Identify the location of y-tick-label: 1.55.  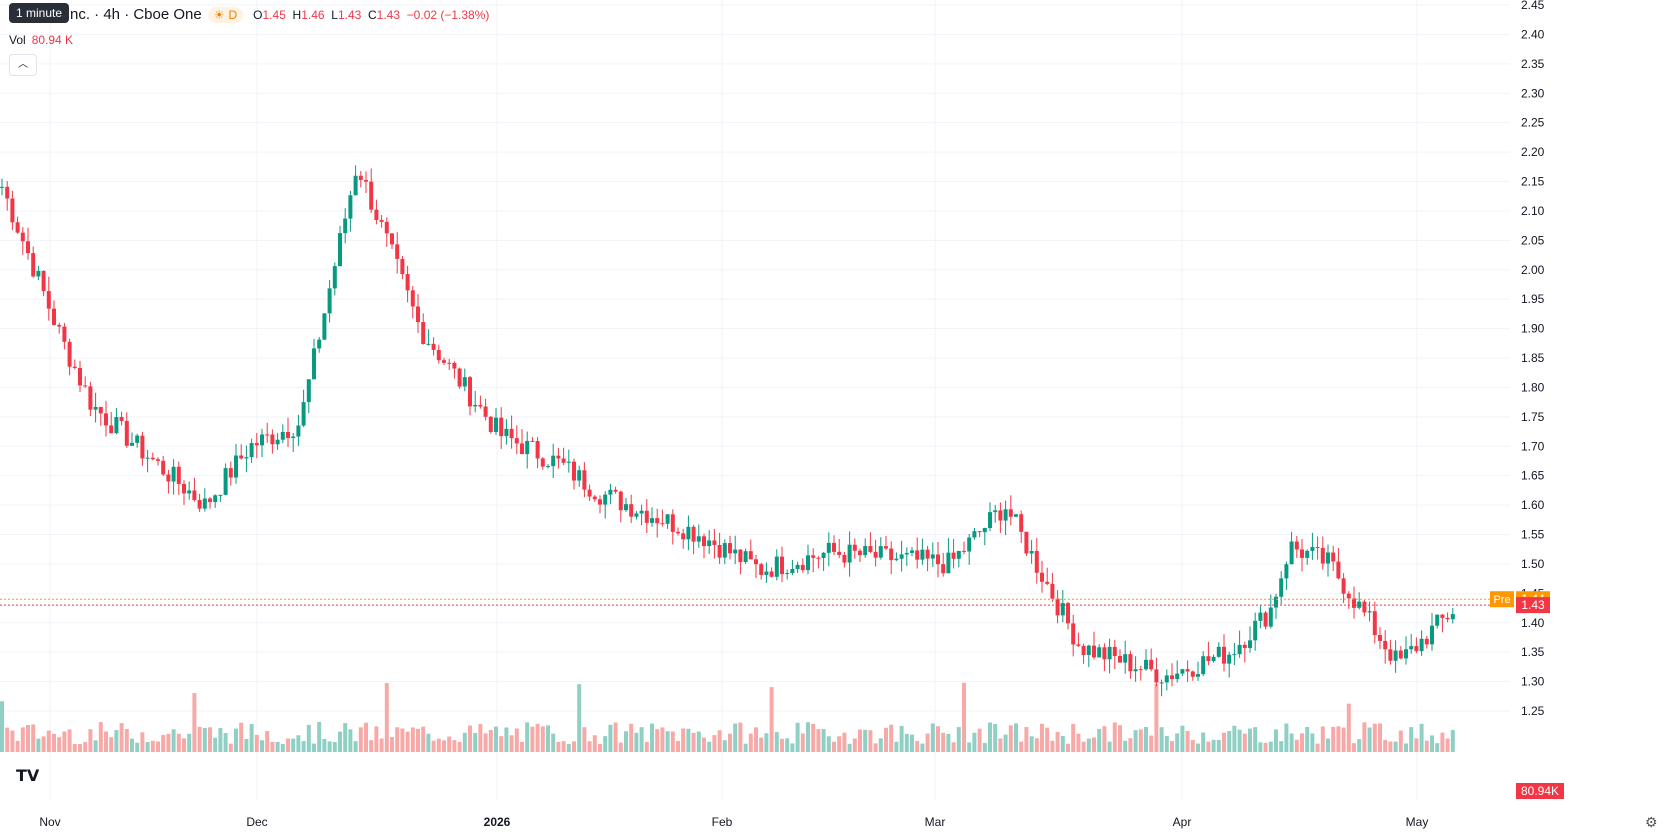
(1533, 535).